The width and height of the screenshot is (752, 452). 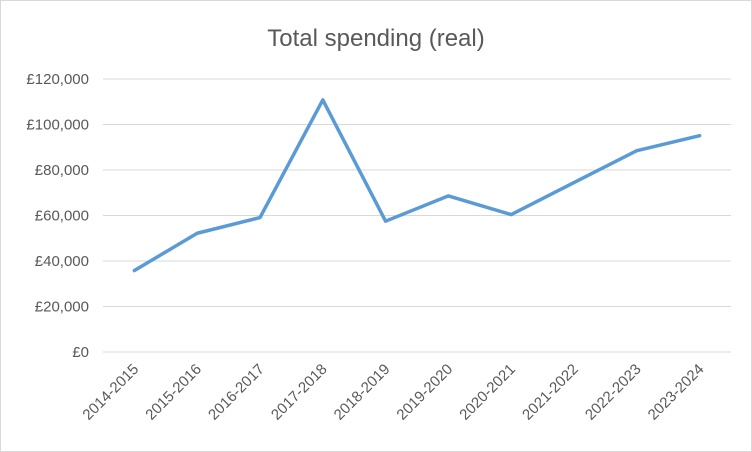 I want to click on y-tick-label: £80,000, so click(x=62, y=170).